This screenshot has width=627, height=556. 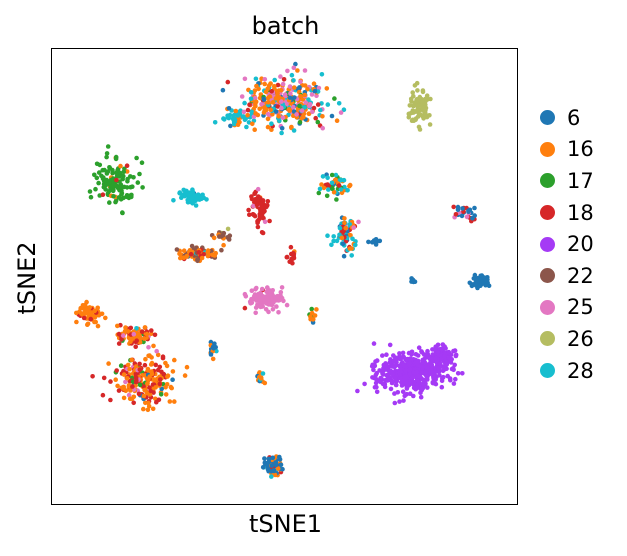 I want to click on legend-item-6: 6, so click(x=567, y=118).